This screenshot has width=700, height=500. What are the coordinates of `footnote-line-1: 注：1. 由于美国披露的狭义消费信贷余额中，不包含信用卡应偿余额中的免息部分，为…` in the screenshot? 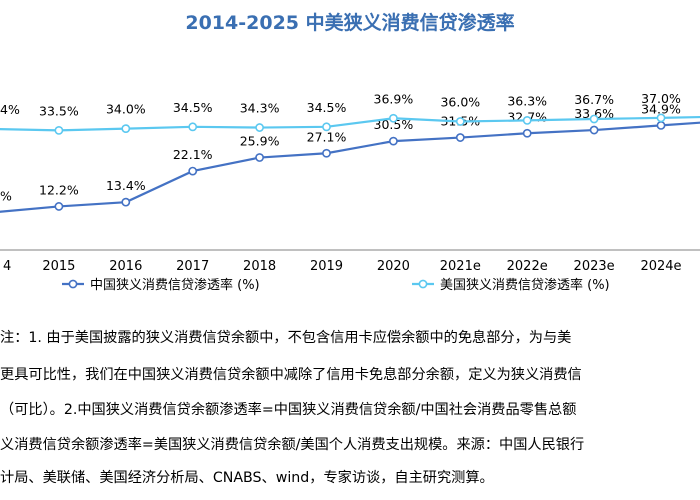 It's located at (286, 338).